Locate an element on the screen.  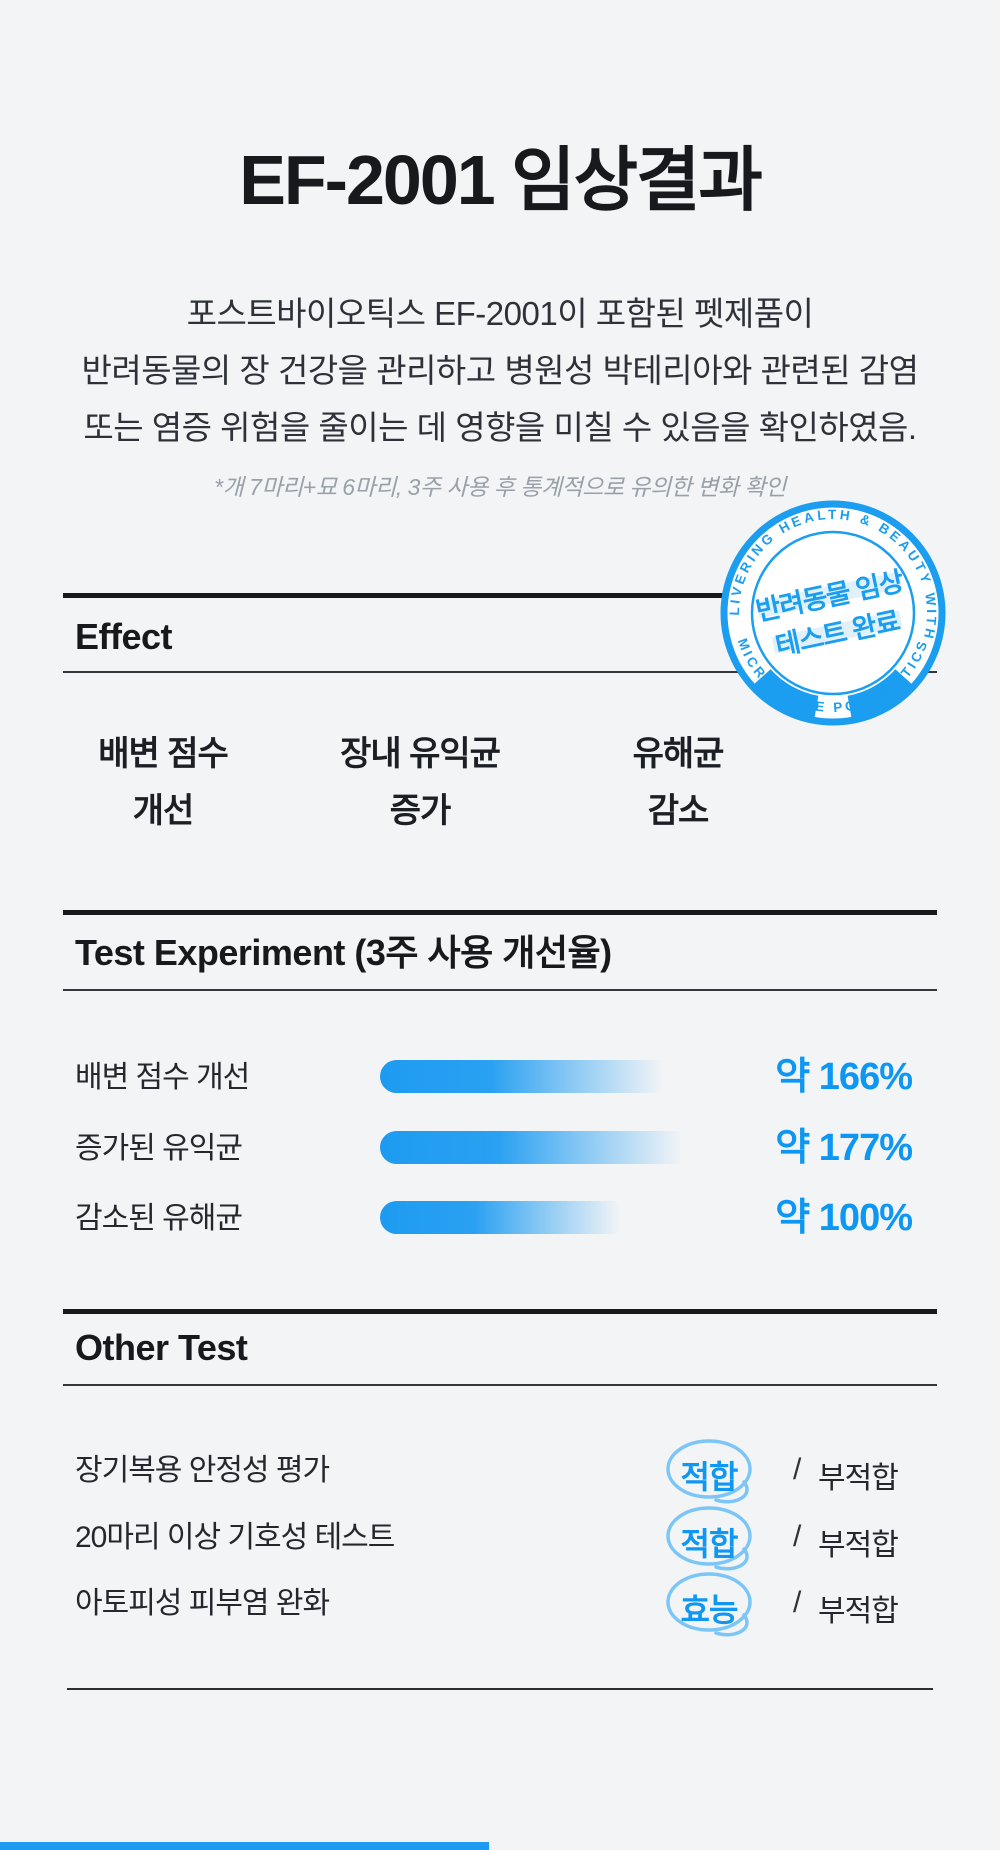
bar-row-label: 배변 점수 개선 is located at coordinates (162, 1077).